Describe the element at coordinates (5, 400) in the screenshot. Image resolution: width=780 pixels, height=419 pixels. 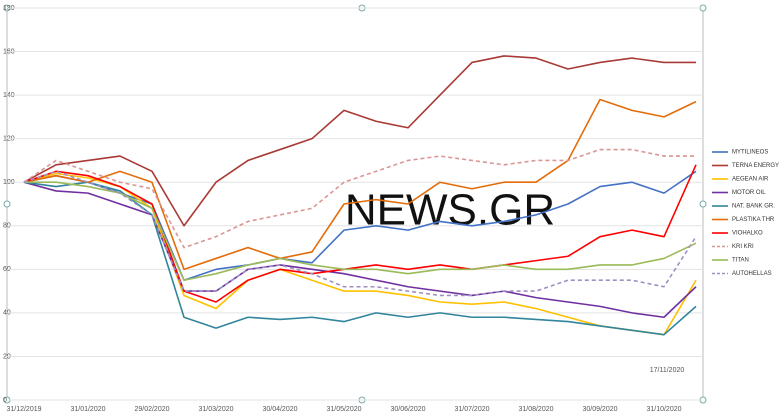
I see `y-tick-label: 0` at that location.